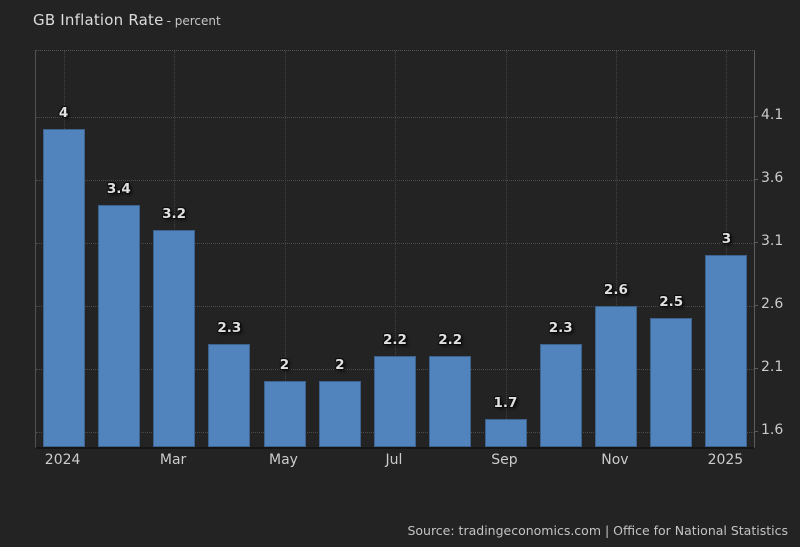 The width and height of the screenshot is (800, 547). Describe the element at coordinates (560, 395) in the screenshot. I see `bar-oct-2024` at that location.